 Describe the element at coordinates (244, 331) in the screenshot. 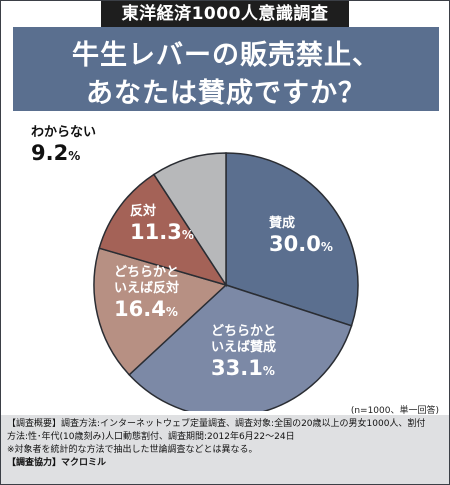

I see `label-rather-agree-line1: どちらかと` at that location.